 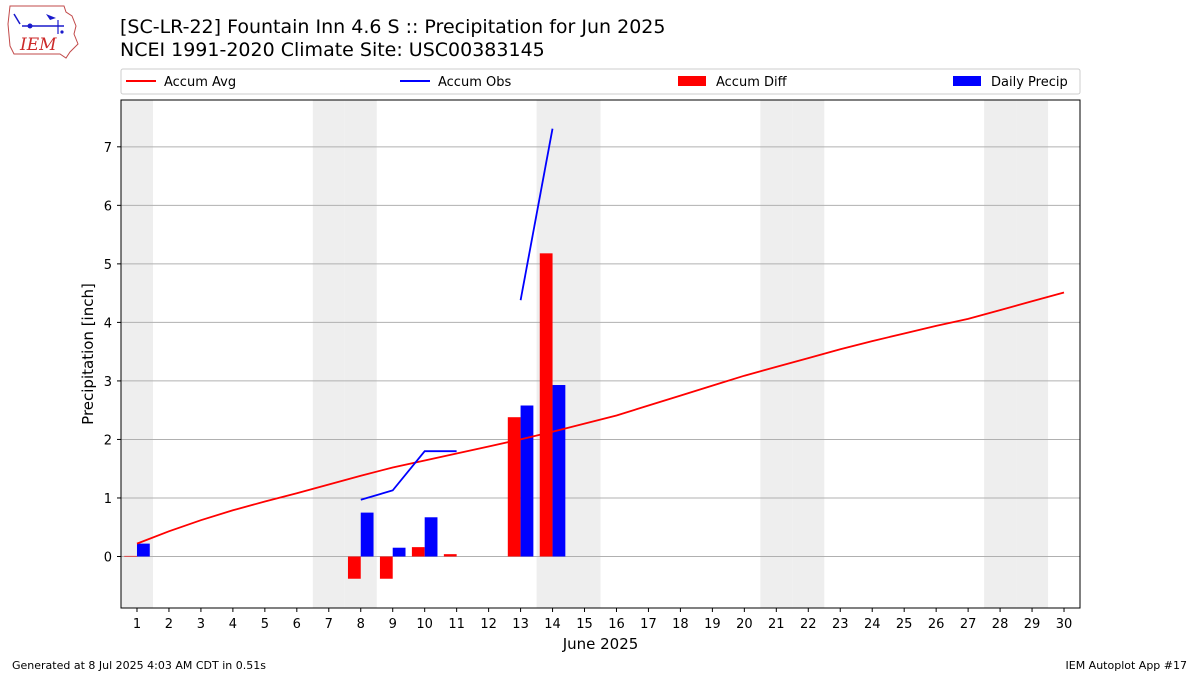 What do you see at coordinates (108, 265) in the screenshot?
I see `y-tick-label: 5` at bounding box center [108, 265].